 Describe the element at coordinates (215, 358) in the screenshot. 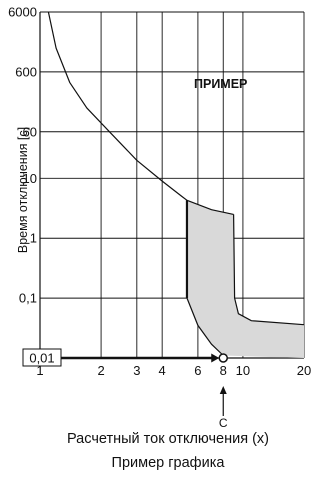

I see `example-arrow-head` at that location.